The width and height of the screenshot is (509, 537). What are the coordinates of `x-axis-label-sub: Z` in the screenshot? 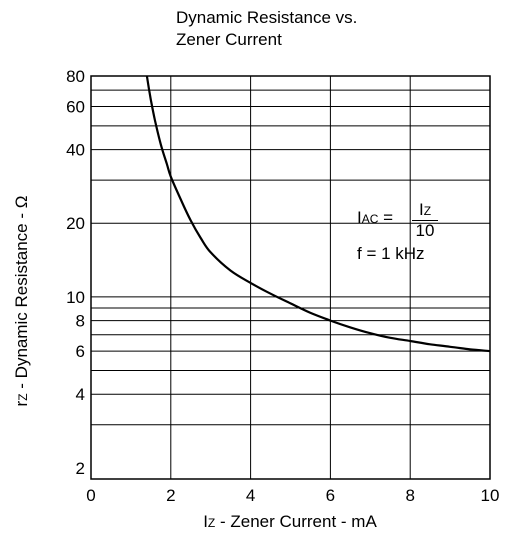 It's located at (211, 523).